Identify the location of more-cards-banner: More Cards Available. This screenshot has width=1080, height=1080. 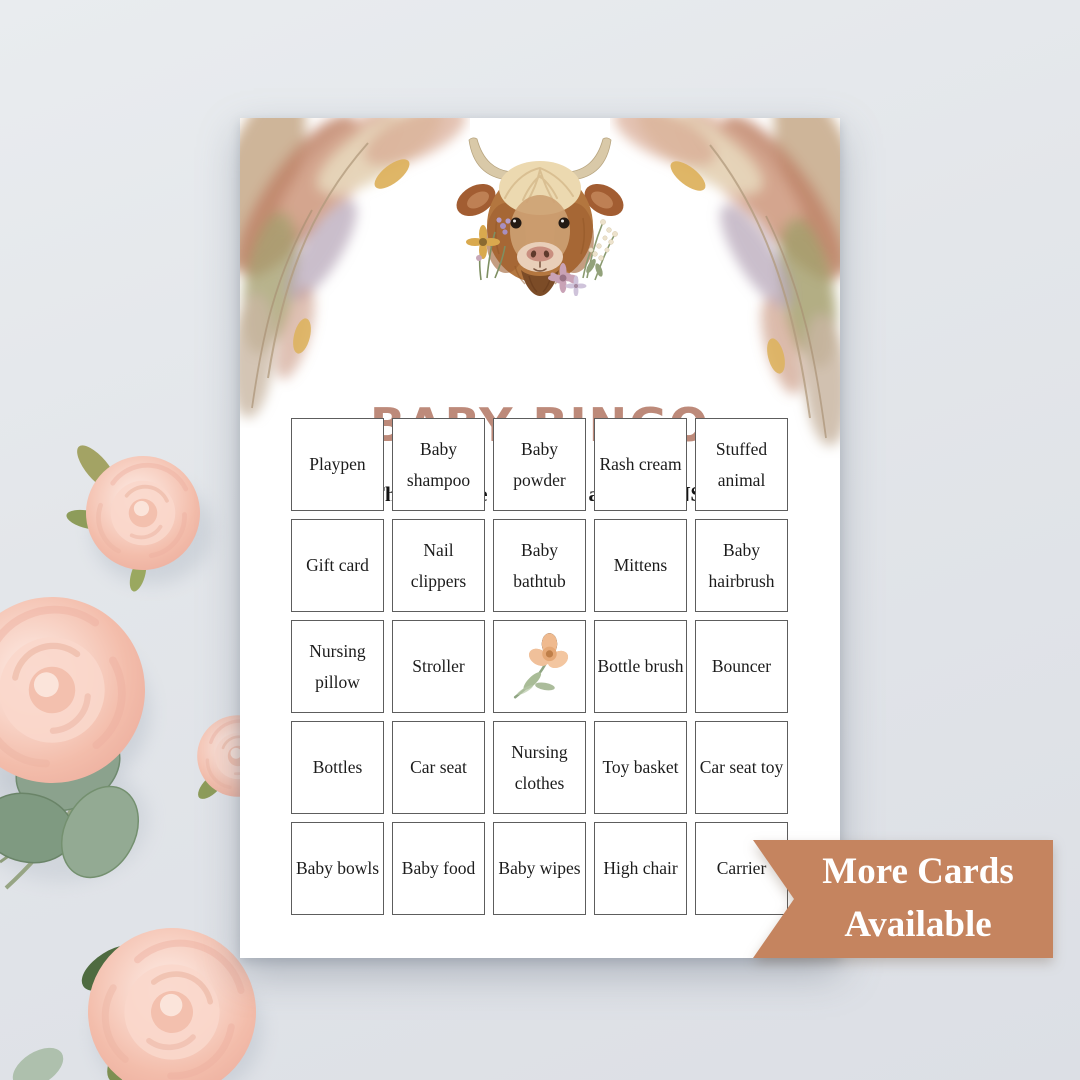
(903, 899).